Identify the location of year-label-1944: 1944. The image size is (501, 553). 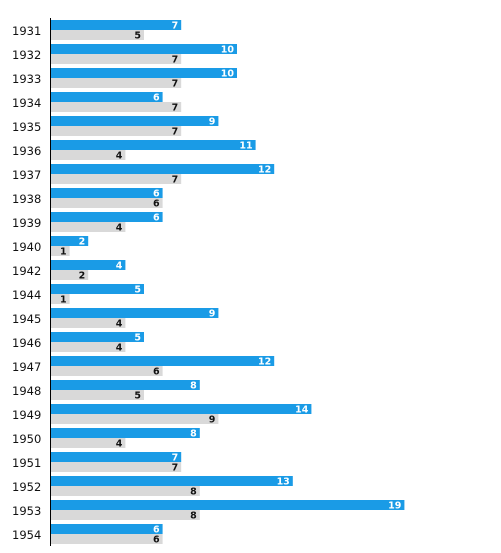
(26, 295).